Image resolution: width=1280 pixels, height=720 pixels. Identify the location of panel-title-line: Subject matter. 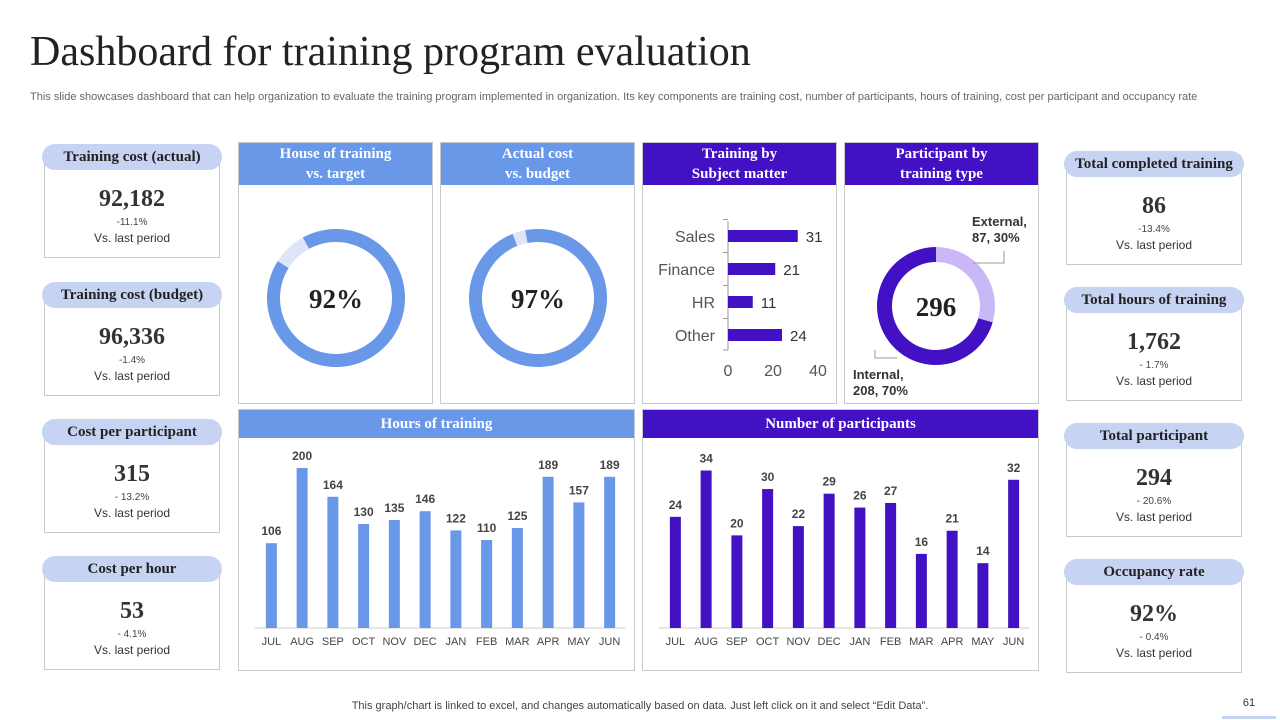
(739, 174).